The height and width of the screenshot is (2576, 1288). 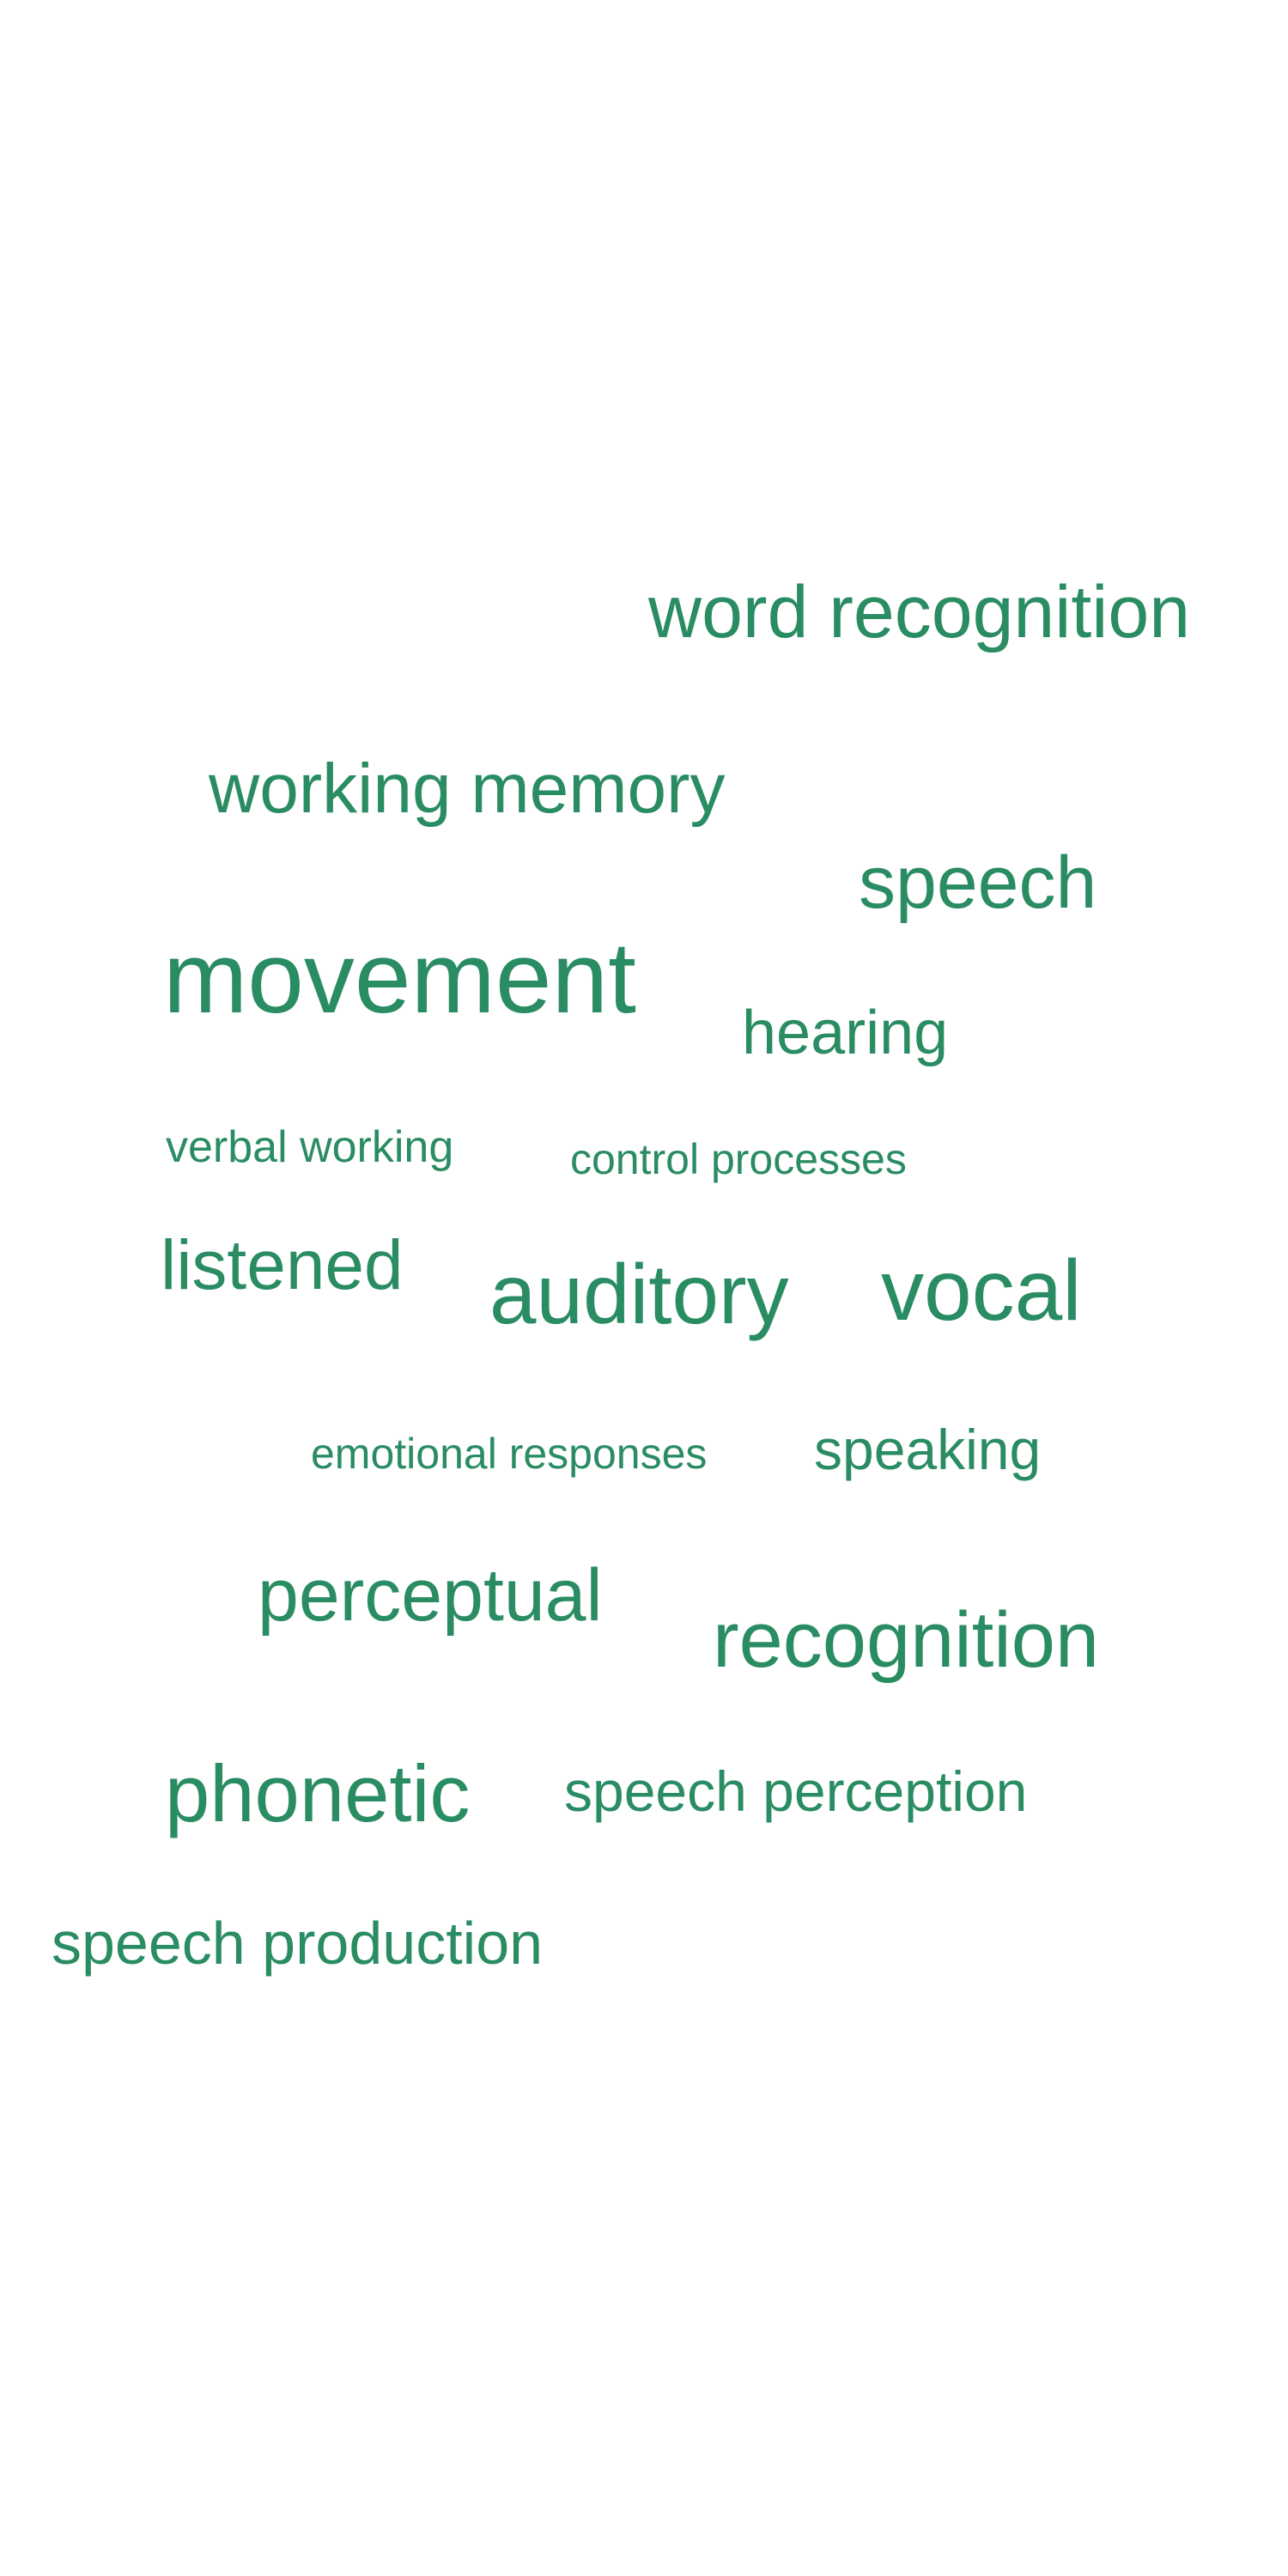 I want to click on word-speech: speech, so click(x=978, y=882).